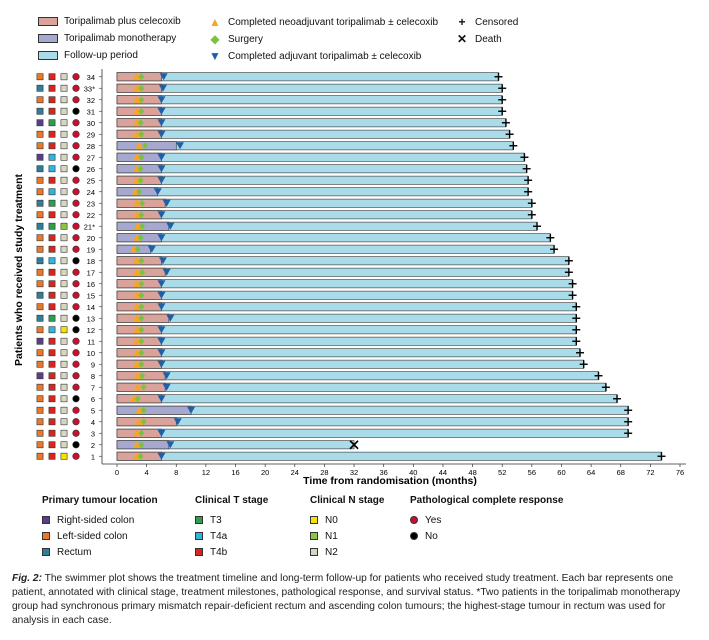  What do you see at coordinates (532, 472) in the screenshot?
I see `x-tick-label: 56` at bounding box center [532, 472].